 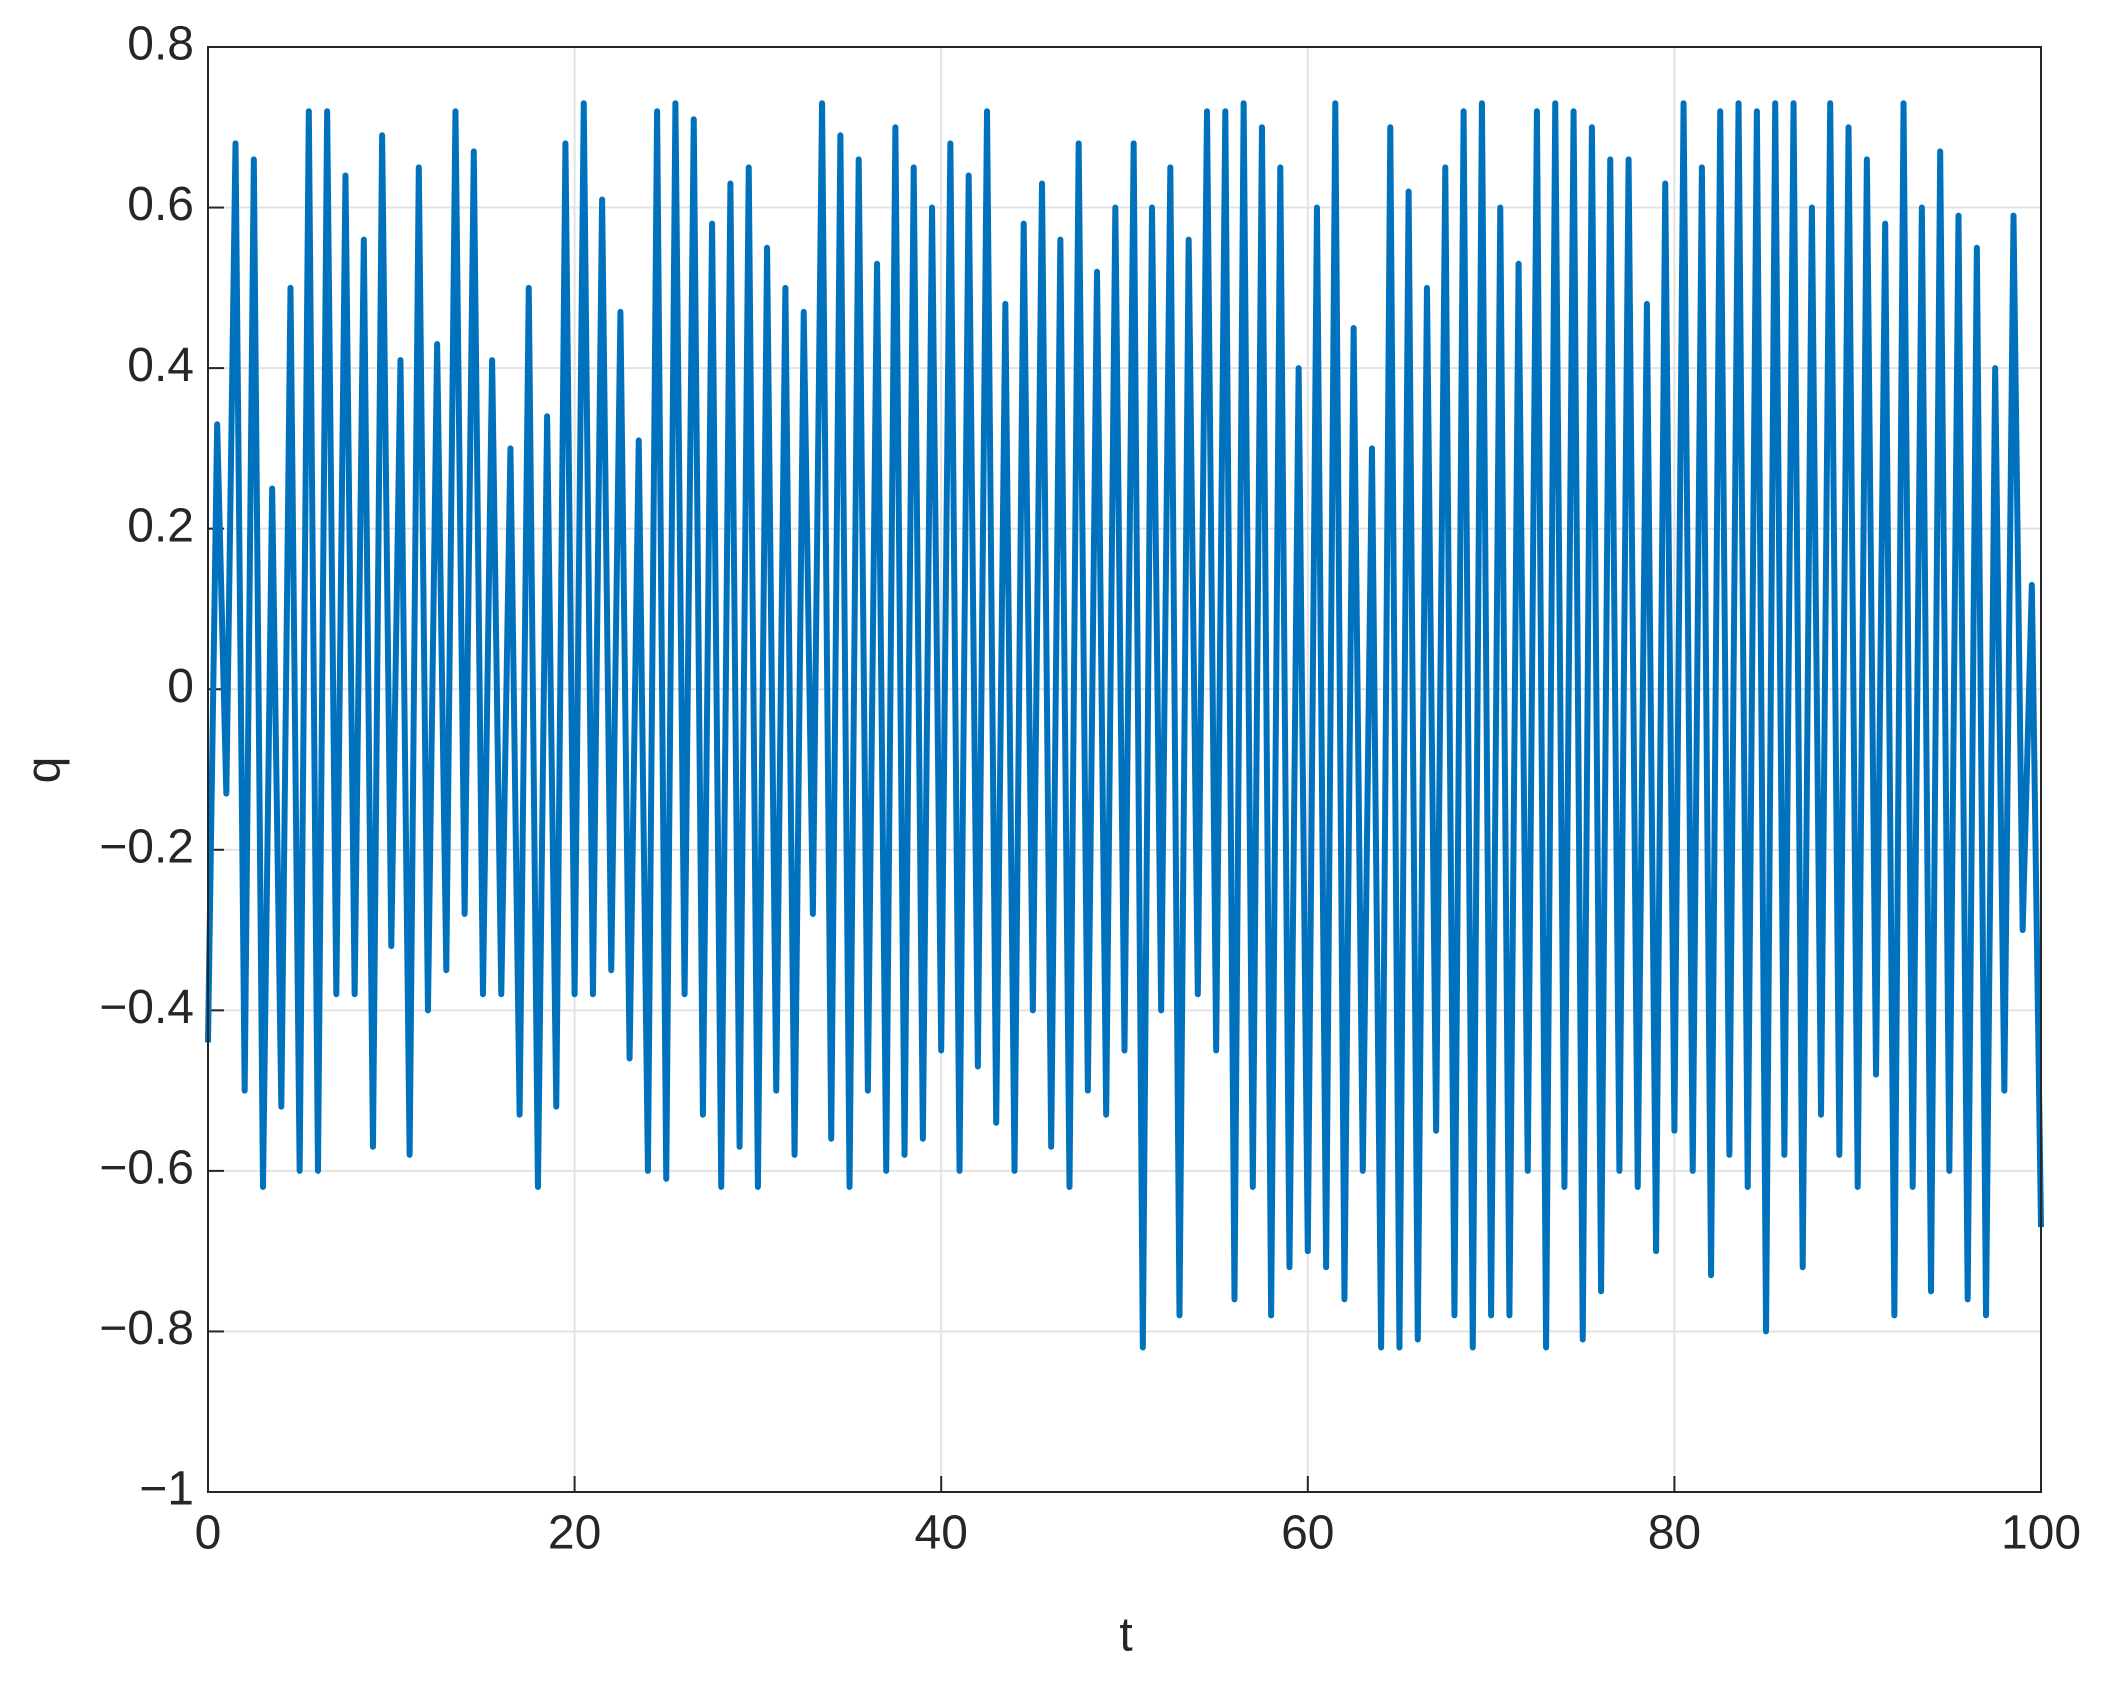 I want to click on x-tick-label: 40, so click(x=941, y=1533).